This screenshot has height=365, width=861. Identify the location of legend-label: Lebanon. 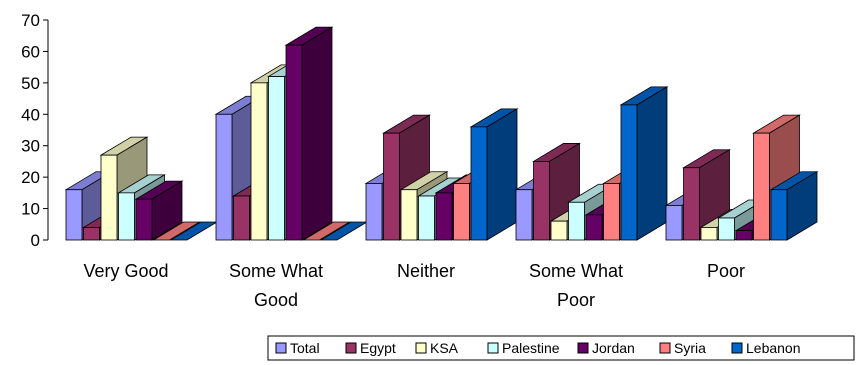
(773, 348).